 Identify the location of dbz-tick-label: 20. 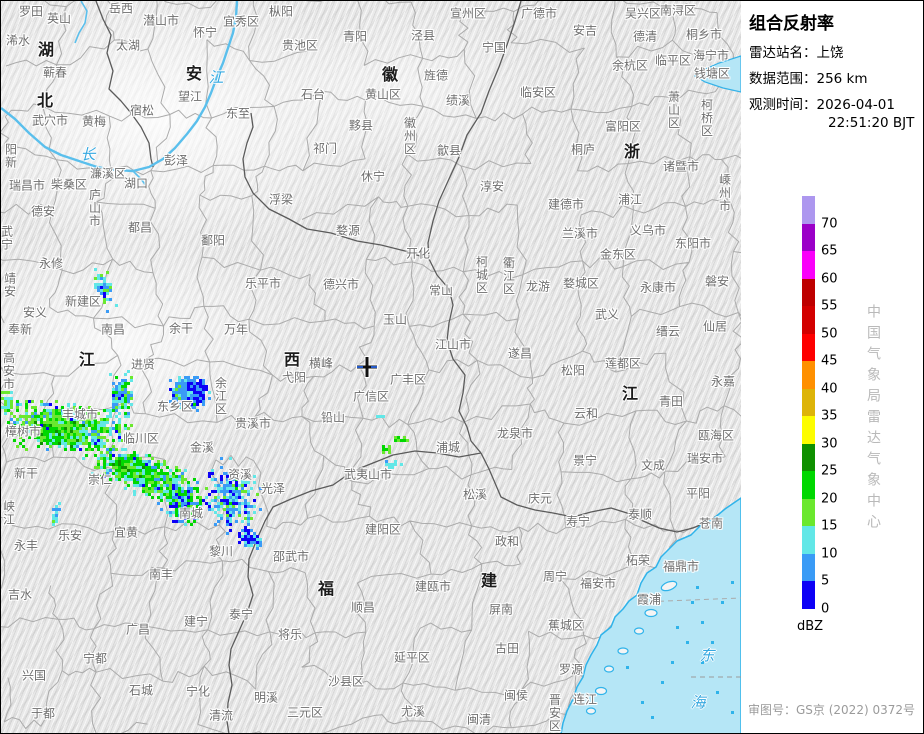
(829, 498).